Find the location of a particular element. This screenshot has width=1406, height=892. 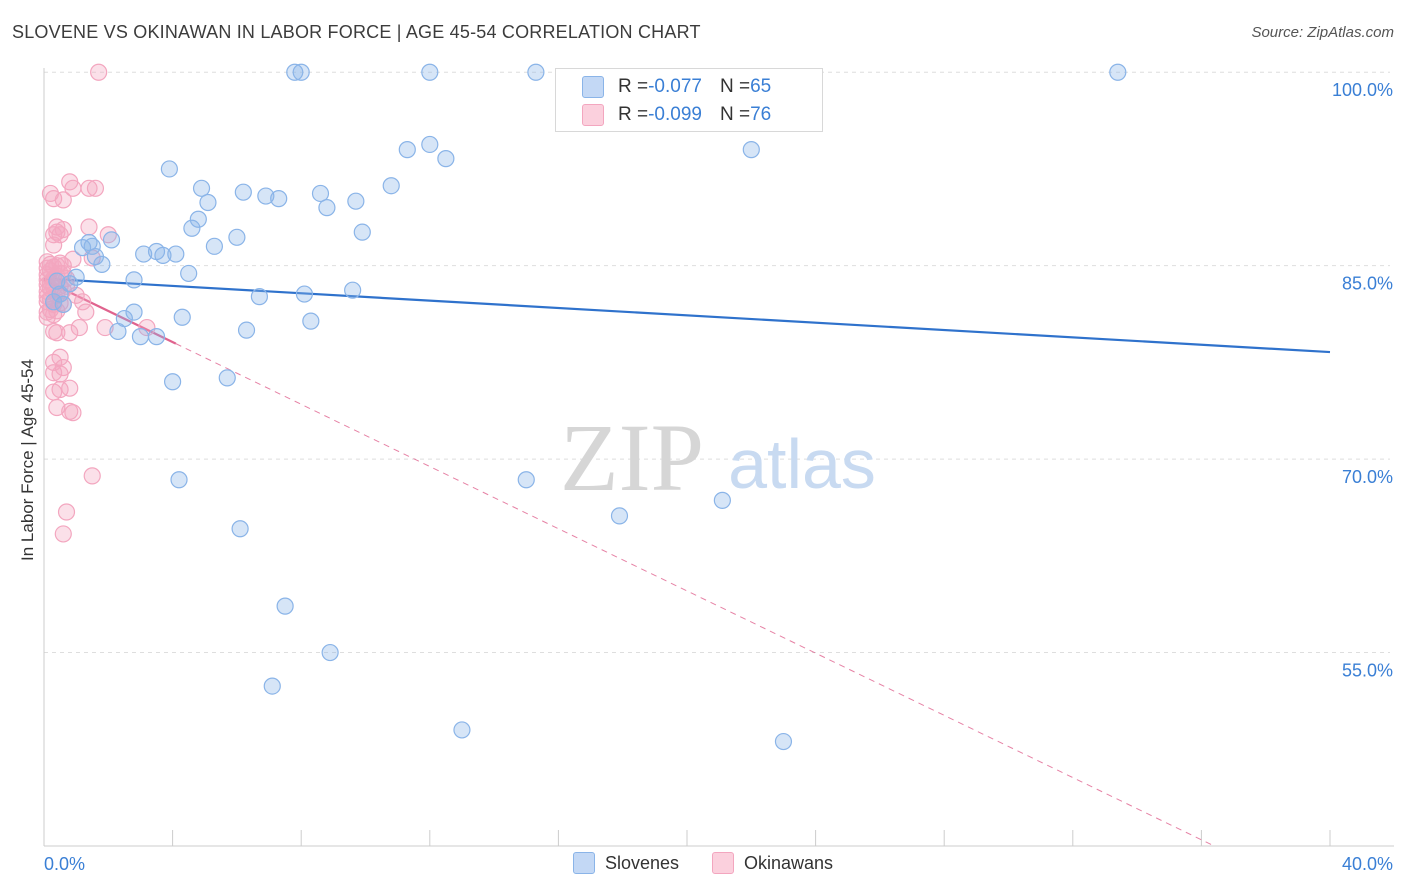

legend-row-okinawans: R = -0.099 N = 76 is located at coordinates (676, 115).